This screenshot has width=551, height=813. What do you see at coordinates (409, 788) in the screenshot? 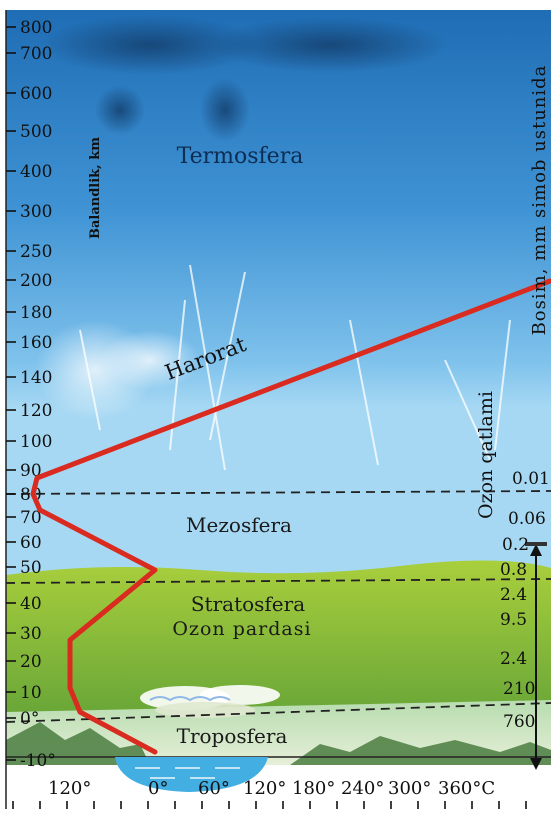
I see `x-tick-label: 300°` at bounding box center [409, 788].